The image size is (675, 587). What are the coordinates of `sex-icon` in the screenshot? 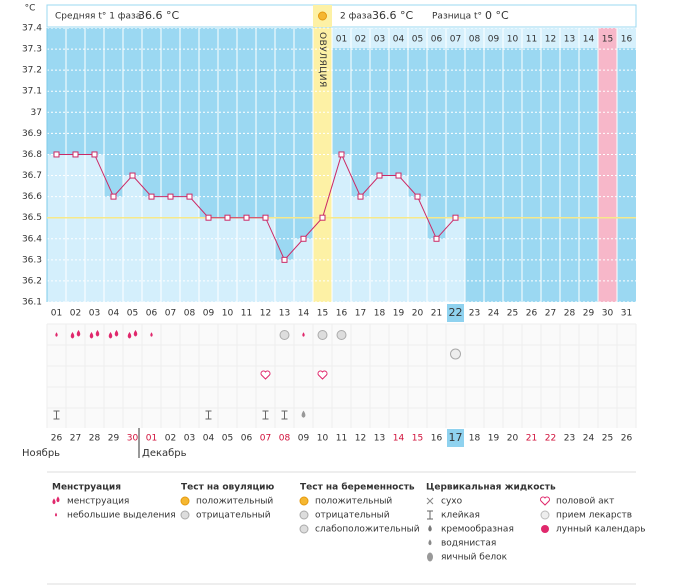 It's located at (265, 375).